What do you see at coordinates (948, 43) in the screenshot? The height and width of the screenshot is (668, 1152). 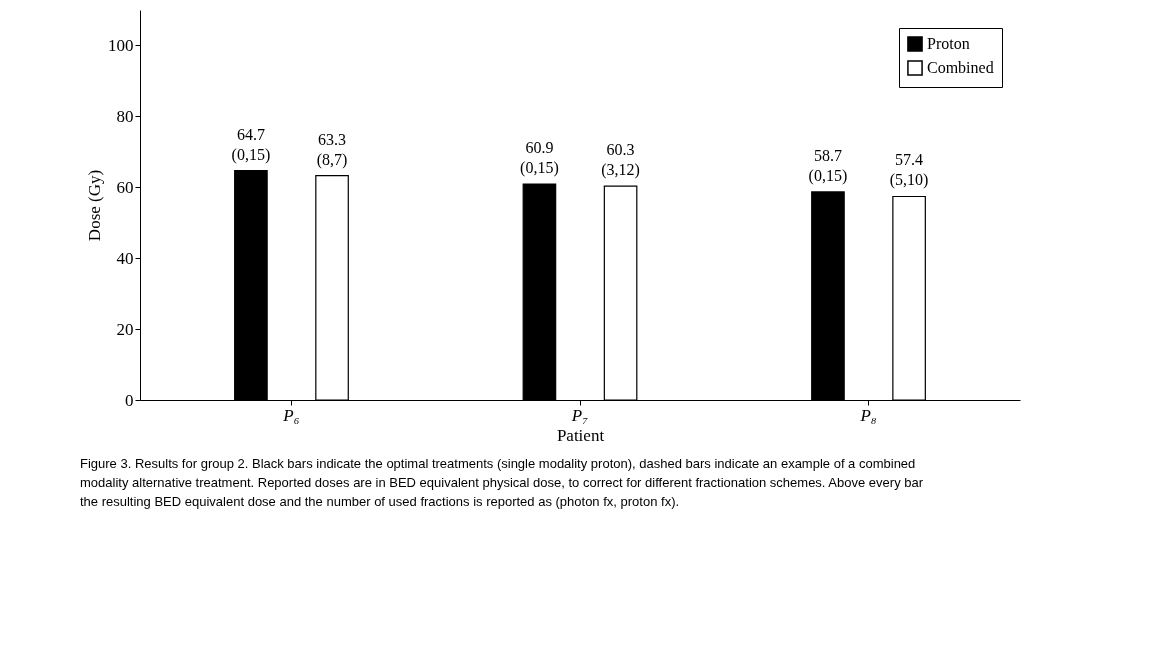 I see `legend-label: Proton` at bounding box center [948, 43].